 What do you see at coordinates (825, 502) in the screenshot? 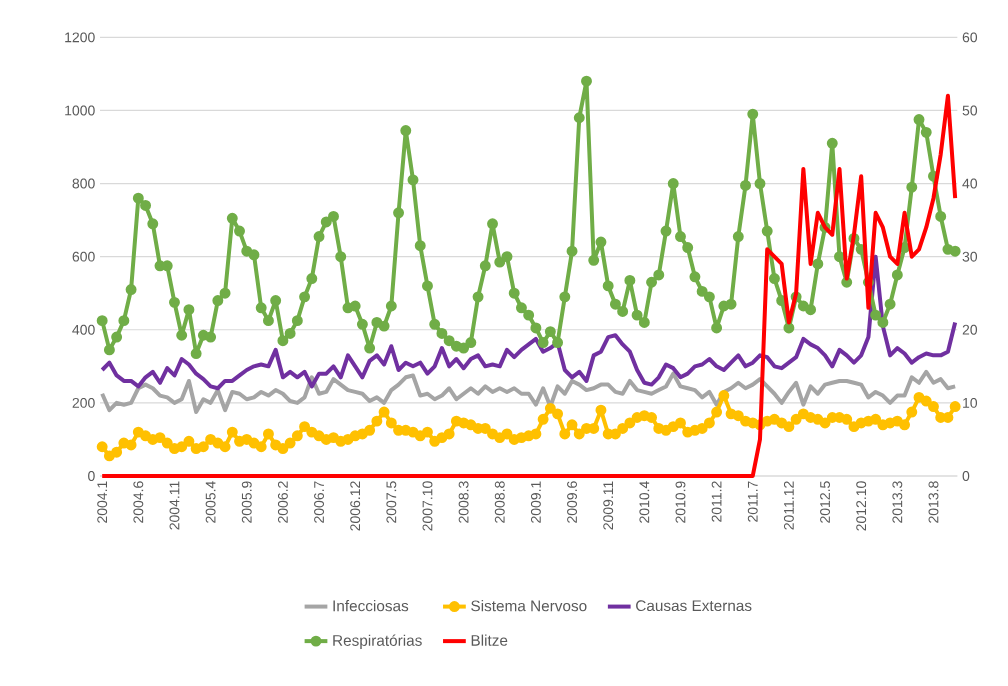
I see `x-tick-label: 2012.5` at bounding box center [825, 502].